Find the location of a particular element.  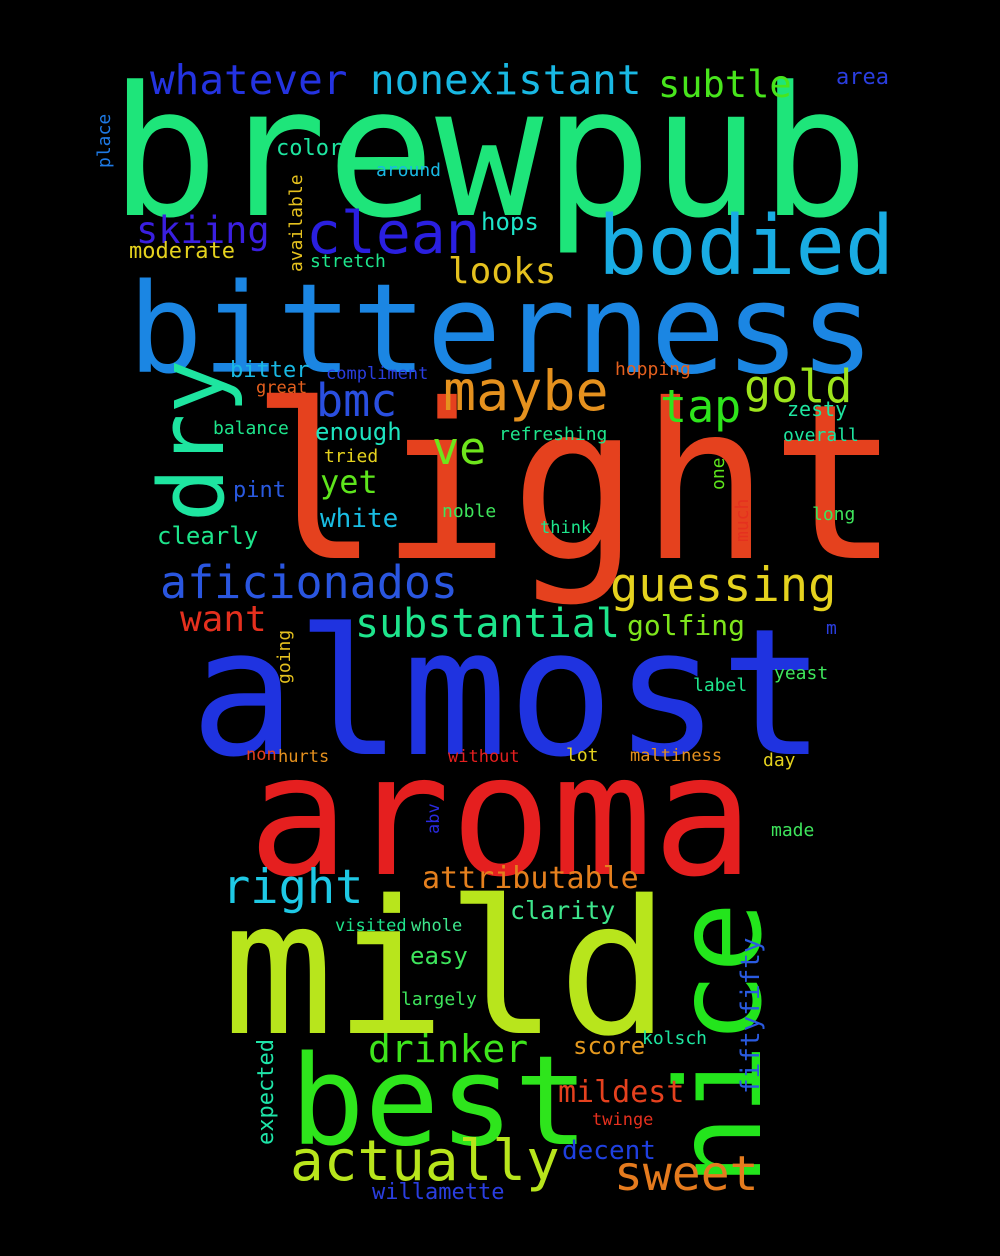

word-bodied: bodied is located at coordinates (746, 246).